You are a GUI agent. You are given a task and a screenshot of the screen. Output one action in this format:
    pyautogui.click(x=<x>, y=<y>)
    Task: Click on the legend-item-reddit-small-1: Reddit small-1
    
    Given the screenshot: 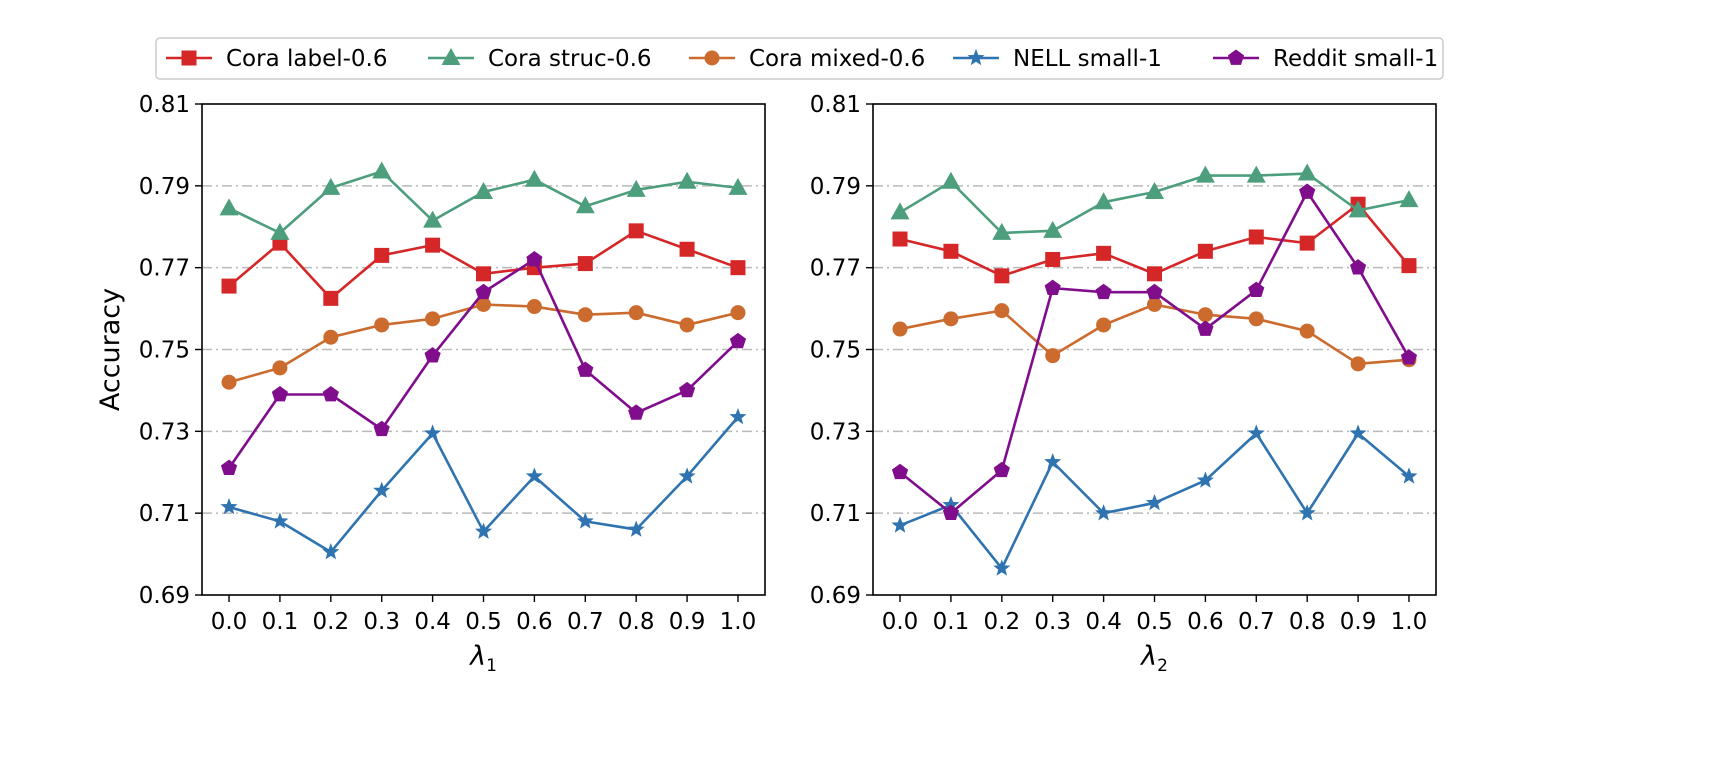 What is the action you would take?
    pyautogui.click(x=1325, y=59)
    